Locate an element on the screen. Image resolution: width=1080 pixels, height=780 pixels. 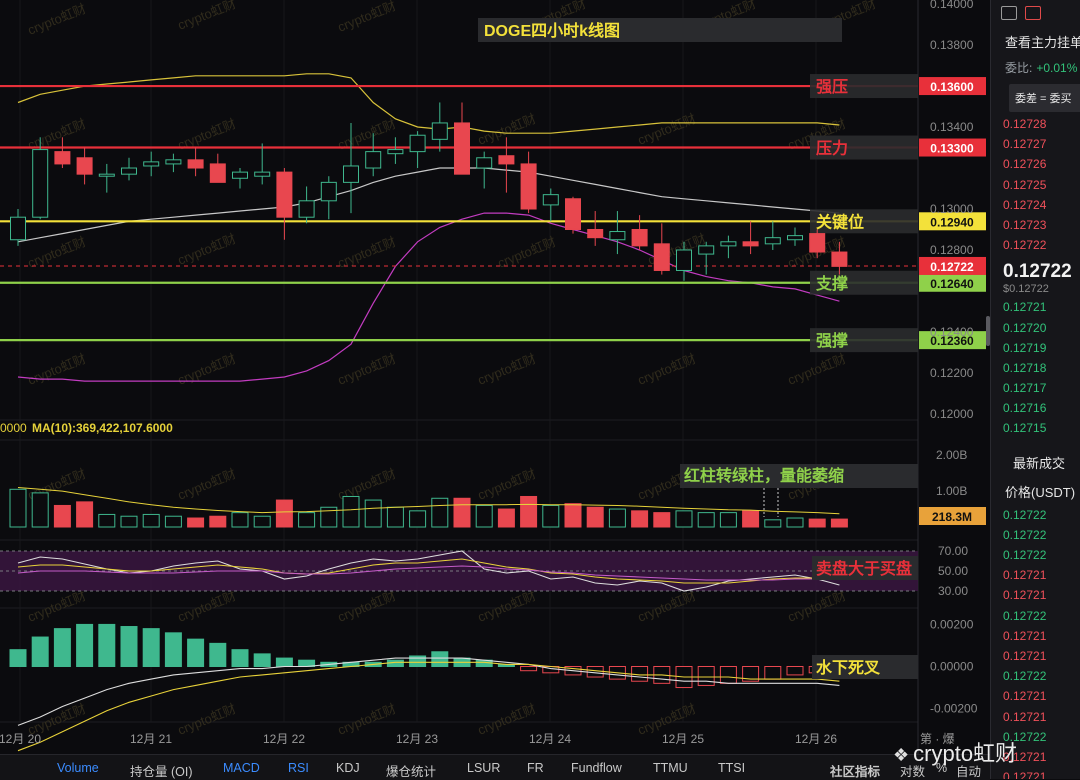
tab-8: Fundflow is located at coordinates (596, 768).